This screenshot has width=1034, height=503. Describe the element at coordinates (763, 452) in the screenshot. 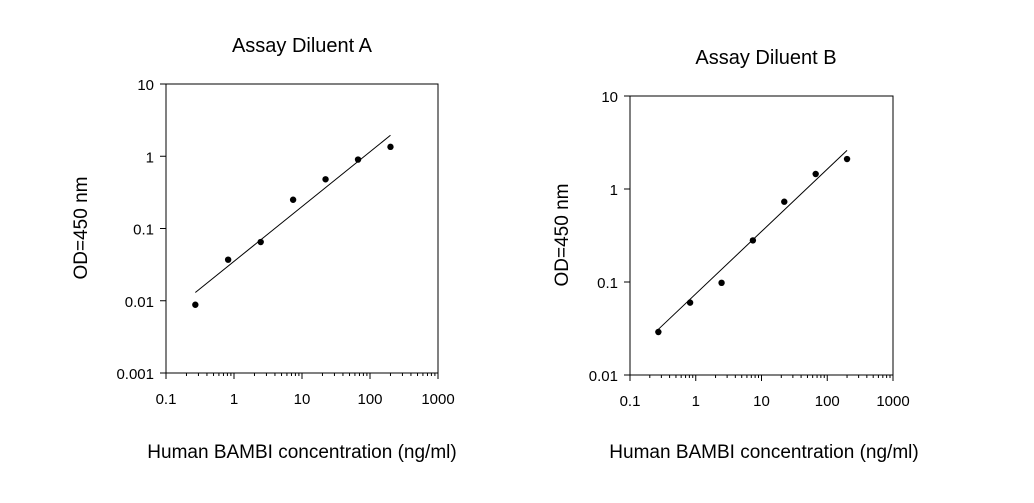

I see `chart-b-xlabel: Human BAMBI concentration (ng/ml)` at that location.